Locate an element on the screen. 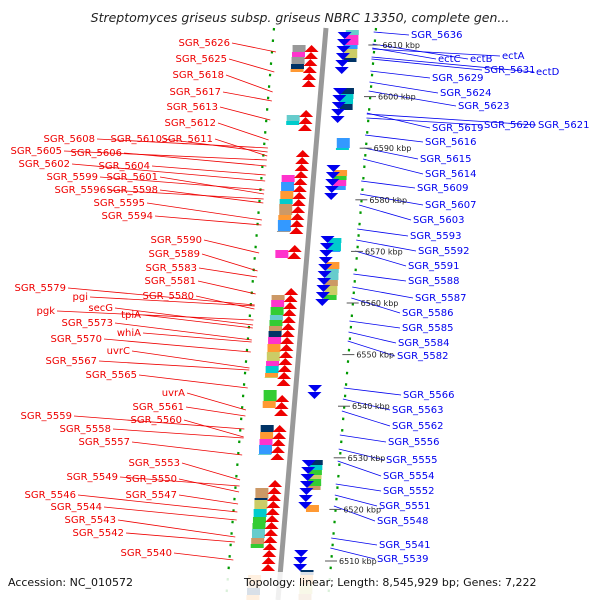 The image size is (600, 600). right-gene-label: SGR_5582 is located at coordinates (423, 356).